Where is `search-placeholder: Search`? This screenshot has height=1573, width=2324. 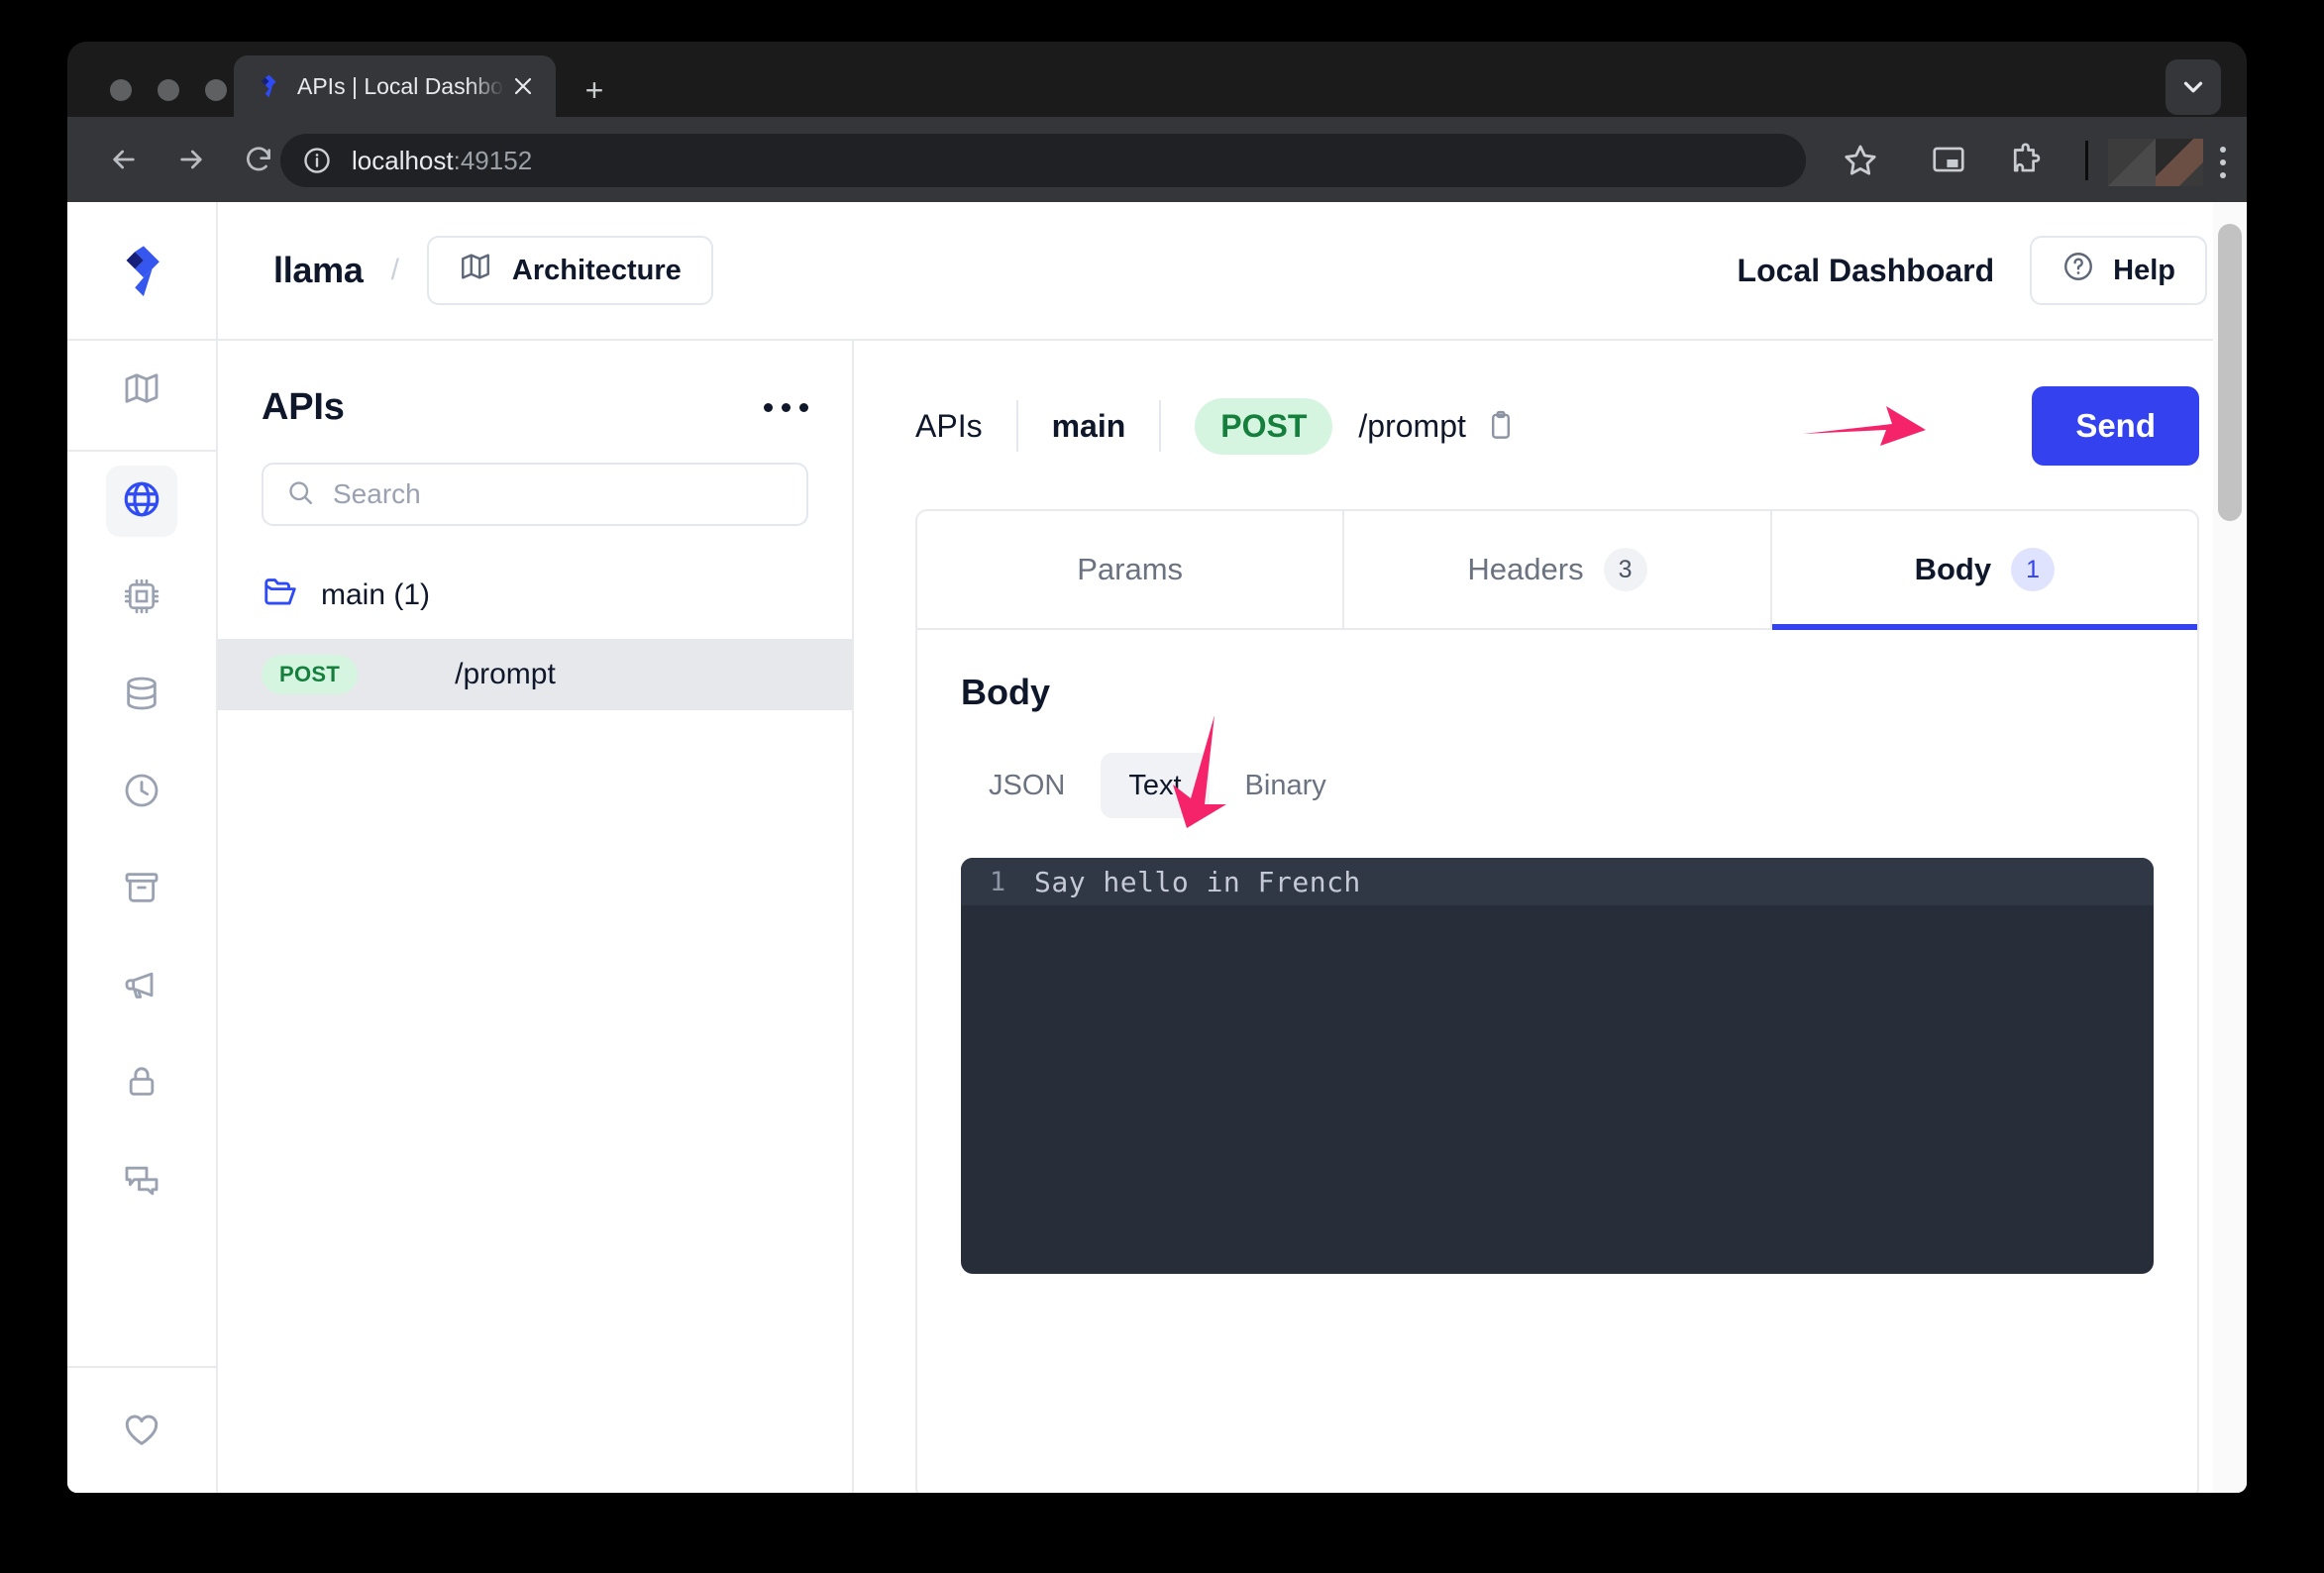 search-placeholder: Search is located at coordinates (377, 493).